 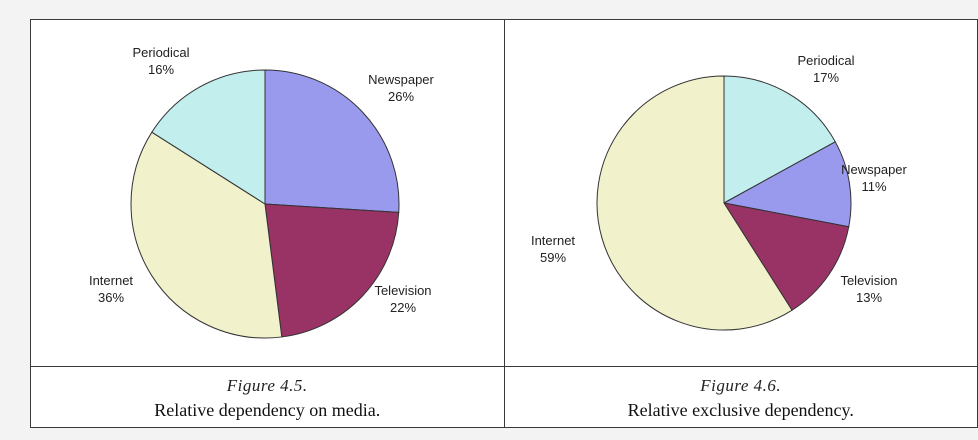 I want to click on figure-number: Figure 4.5., so click(x=267, y=385).